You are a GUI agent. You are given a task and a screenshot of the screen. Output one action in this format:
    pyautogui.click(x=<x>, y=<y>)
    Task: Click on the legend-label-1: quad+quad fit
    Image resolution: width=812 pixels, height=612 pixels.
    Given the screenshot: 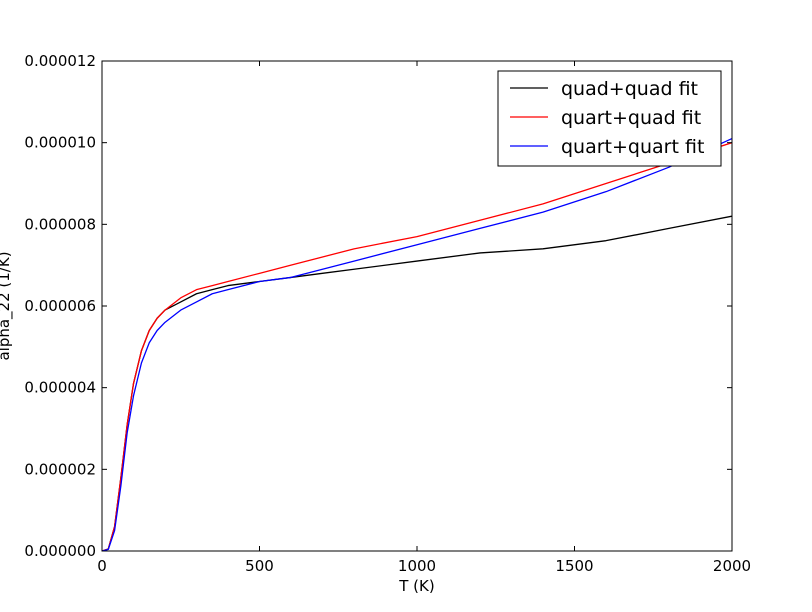 What is the action you would take?
    pyautogui.click(x=629, y=89)
    